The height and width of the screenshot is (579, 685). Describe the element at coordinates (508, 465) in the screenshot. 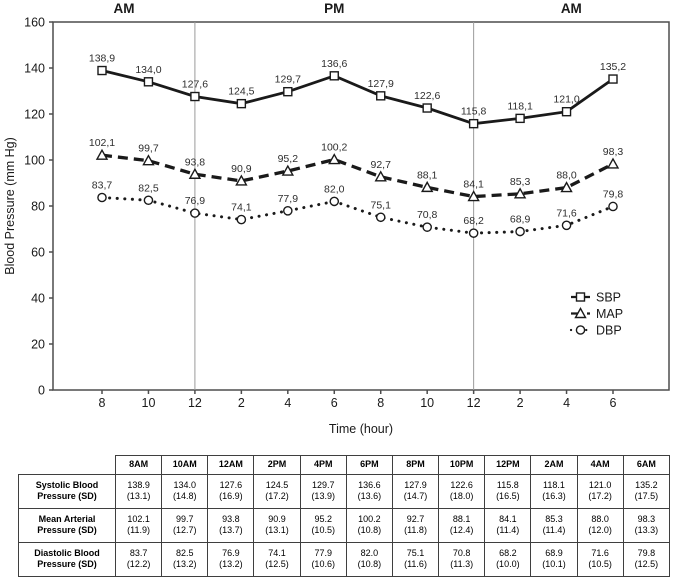

I see `table-column-header: 12PM` at that location.